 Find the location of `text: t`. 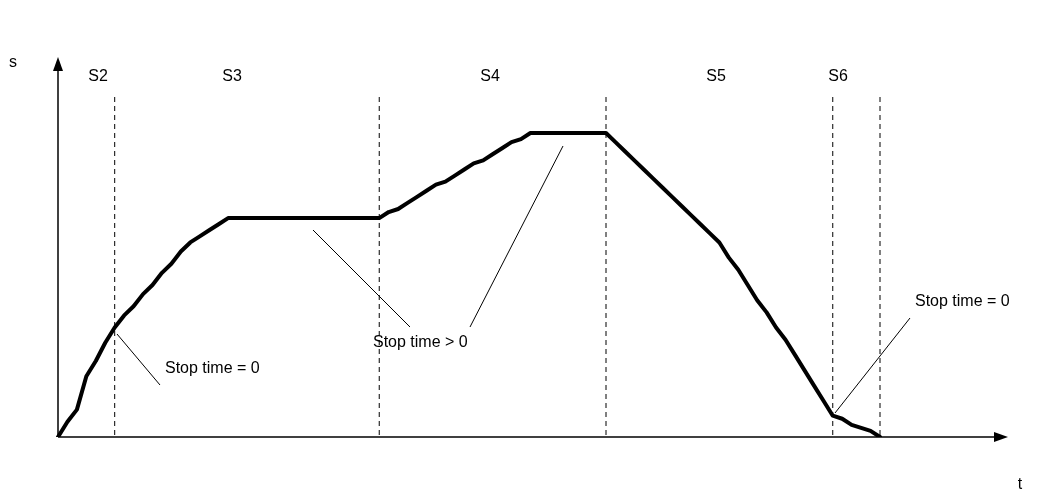

text: t is located at coordinates (1020, 484).